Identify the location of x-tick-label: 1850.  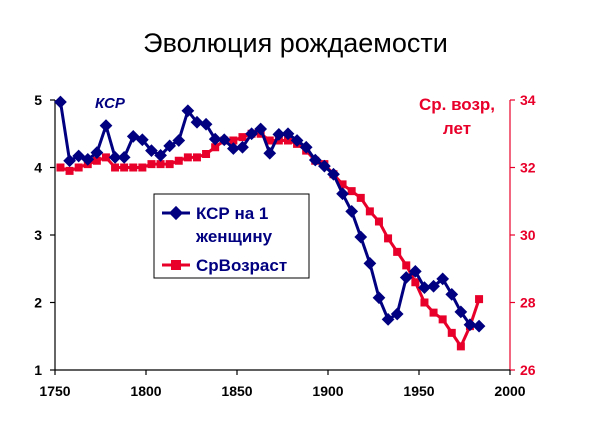
(236, 391).